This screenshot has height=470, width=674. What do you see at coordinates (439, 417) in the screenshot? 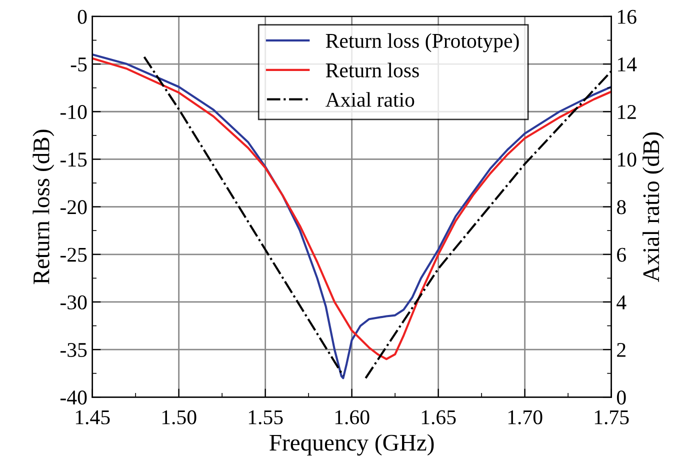
I see `x-tick-label: 1.65` at bounding box center [439, 417].